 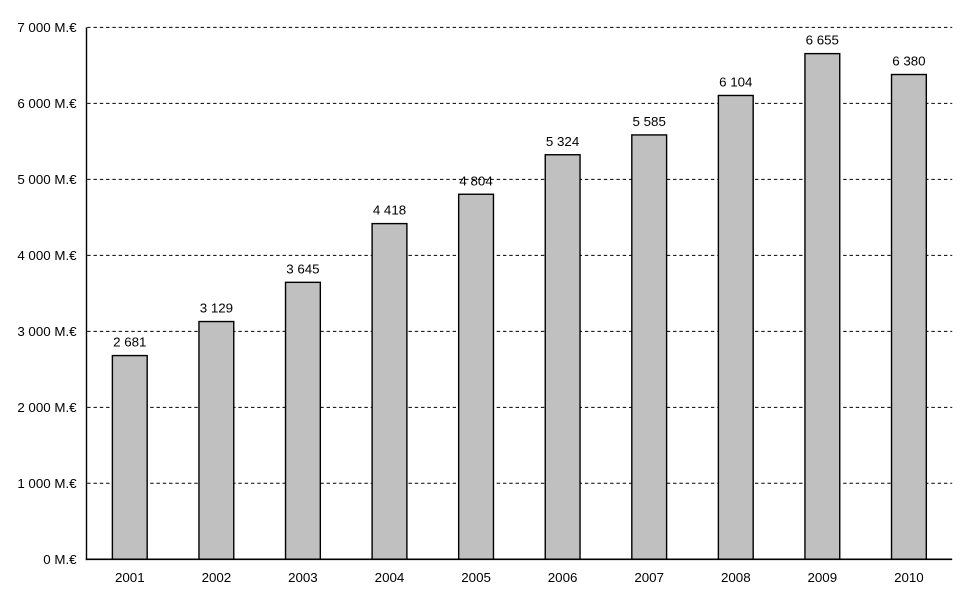 What do you see at coordinates (129, 342) in the screenshot?
I see `svg-text: 2 681` at bounding box center [129, 342].